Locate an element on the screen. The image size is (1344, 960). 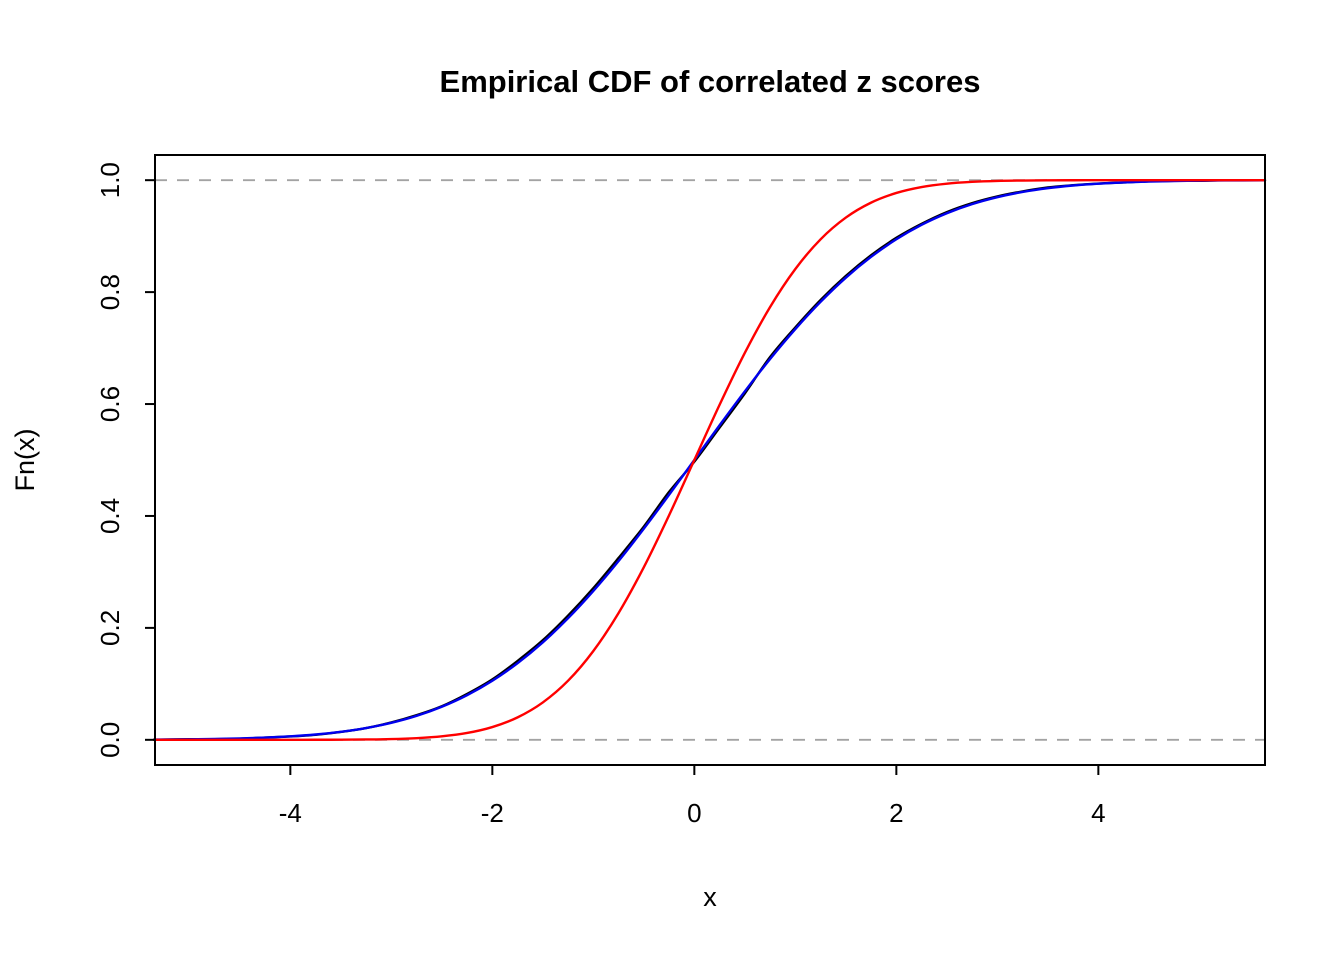
x-tick-label: -4 is located at coordinates (290, 813).